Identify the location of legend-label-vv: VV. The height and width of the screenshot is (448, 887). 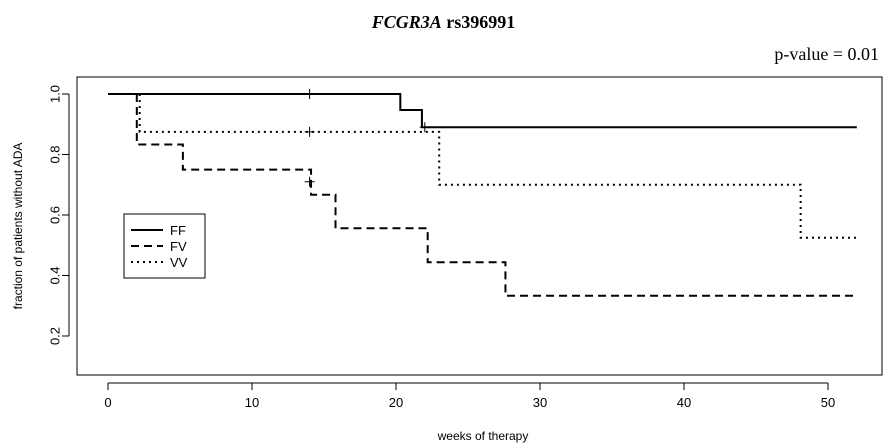
(179, 262).